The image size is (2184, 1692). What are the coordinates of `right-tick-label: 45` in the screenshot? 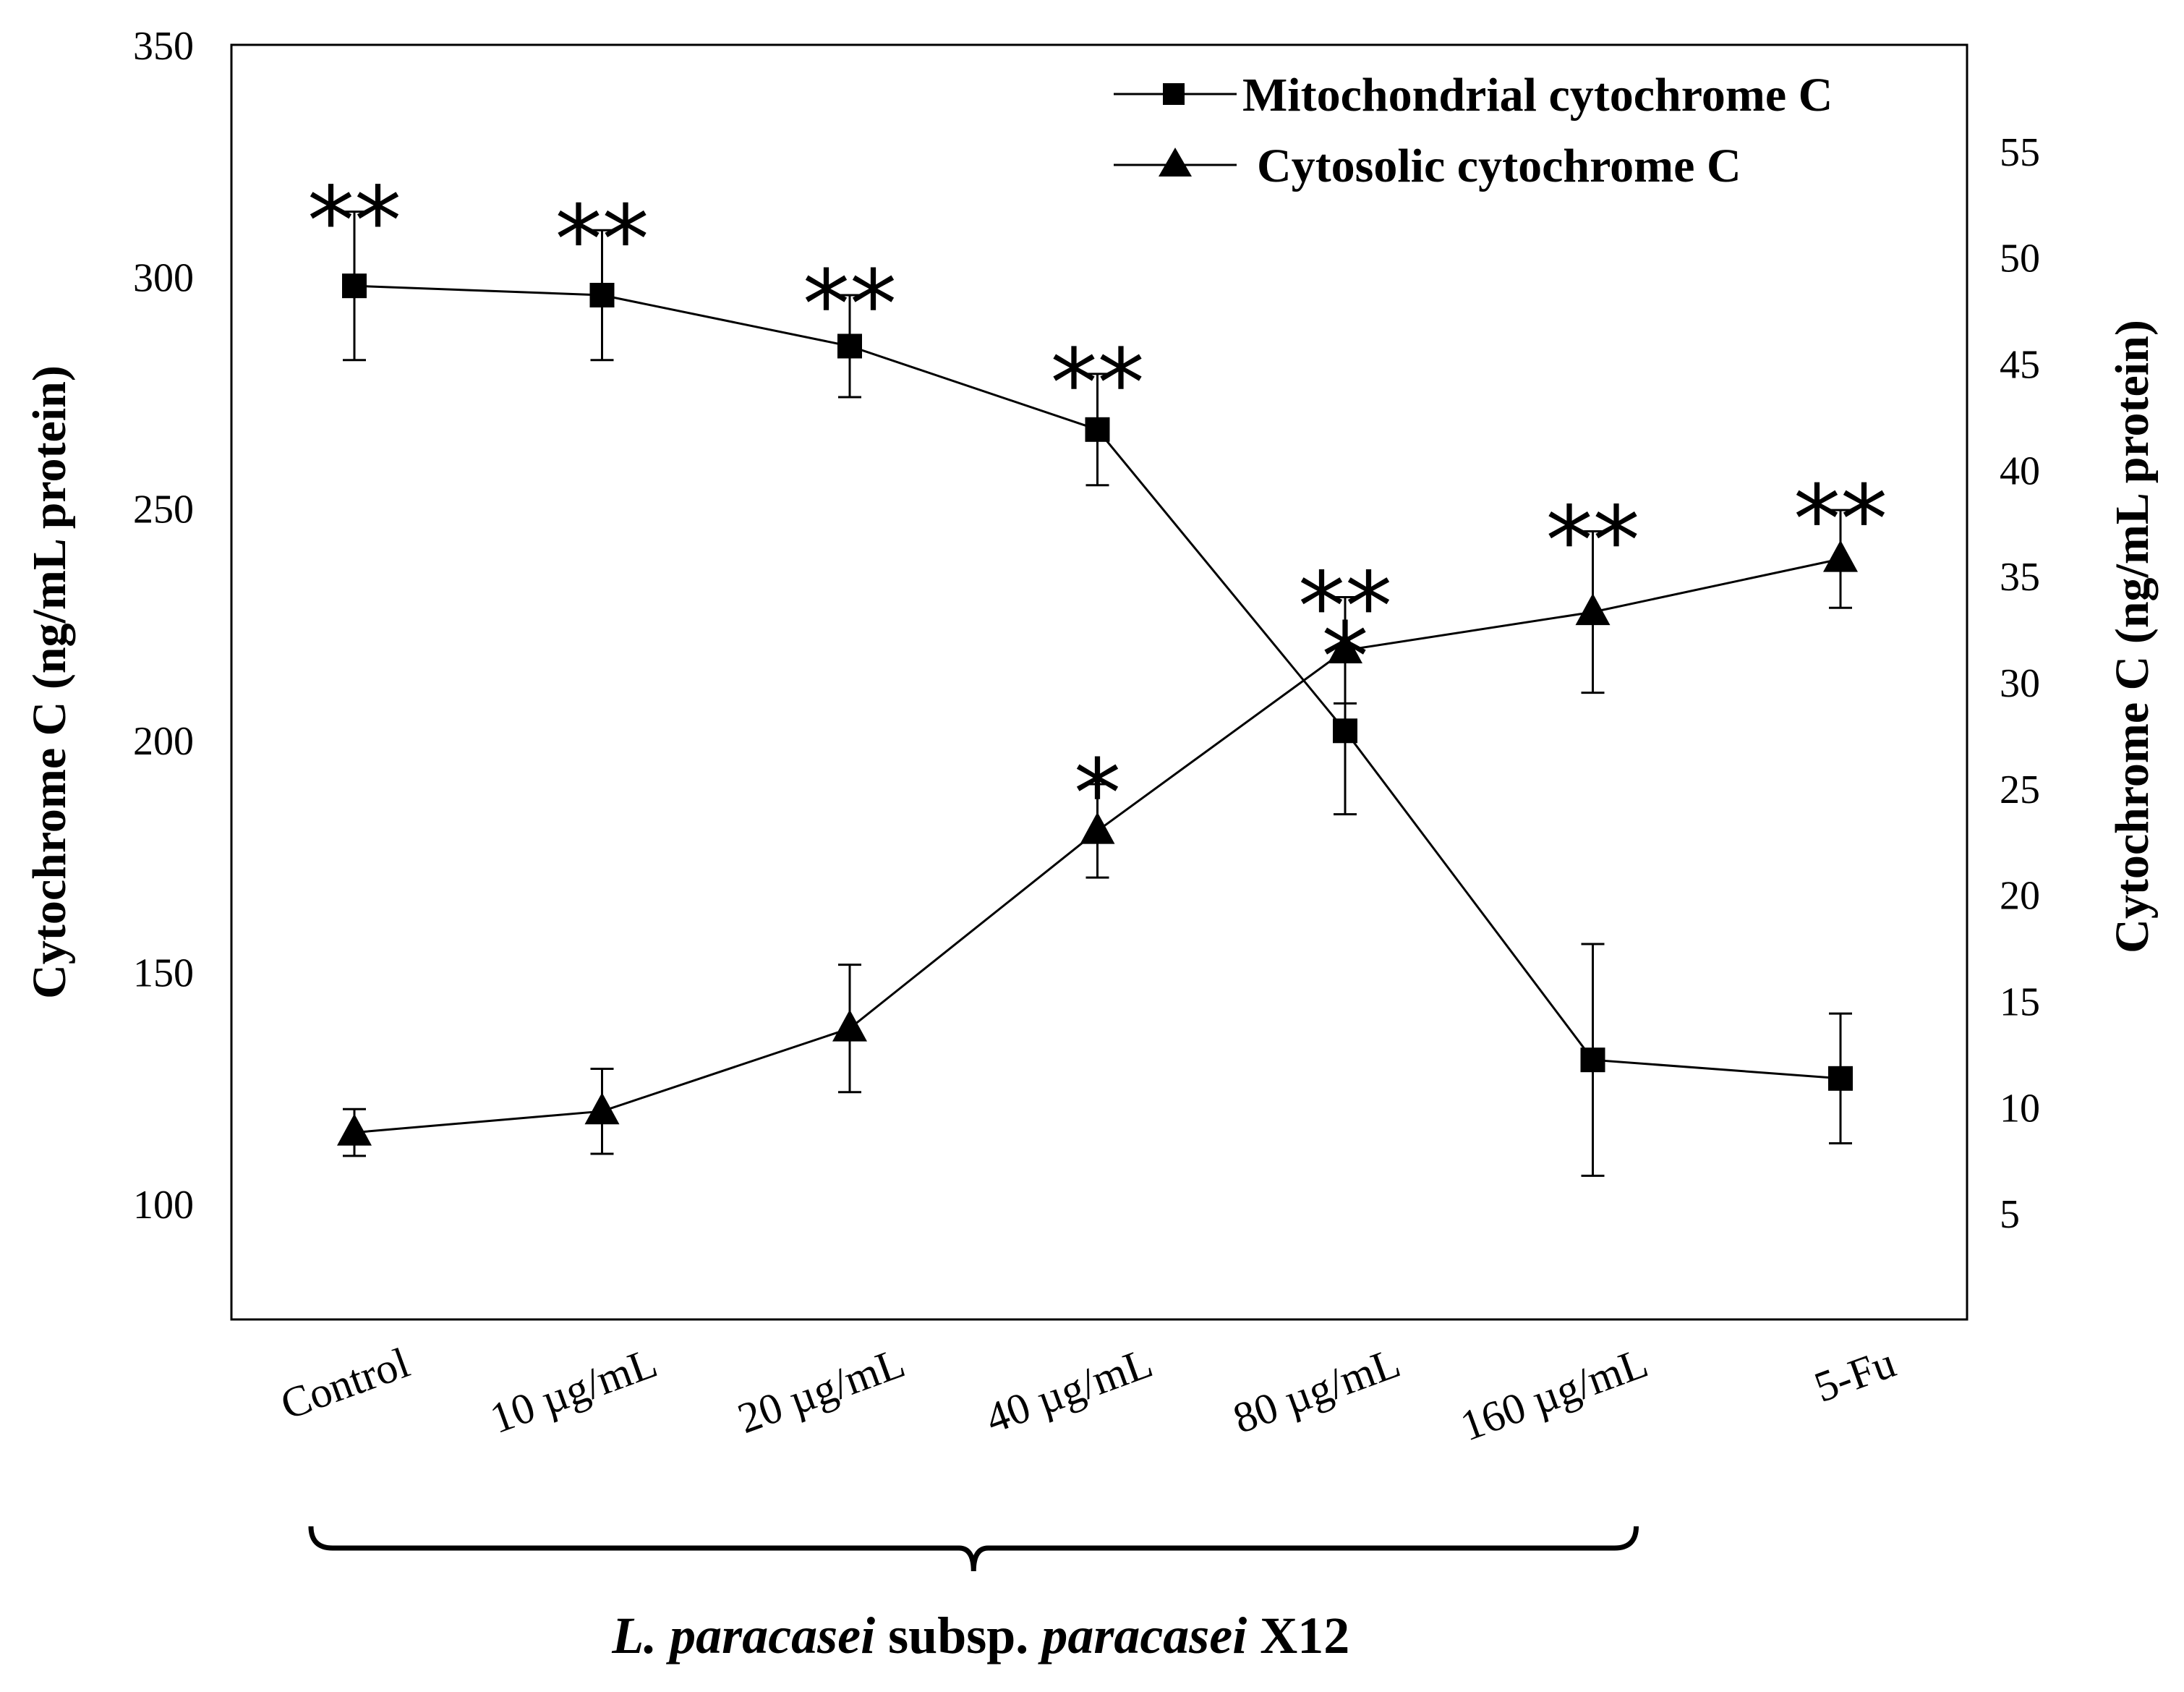 It's located at (2020, 365).